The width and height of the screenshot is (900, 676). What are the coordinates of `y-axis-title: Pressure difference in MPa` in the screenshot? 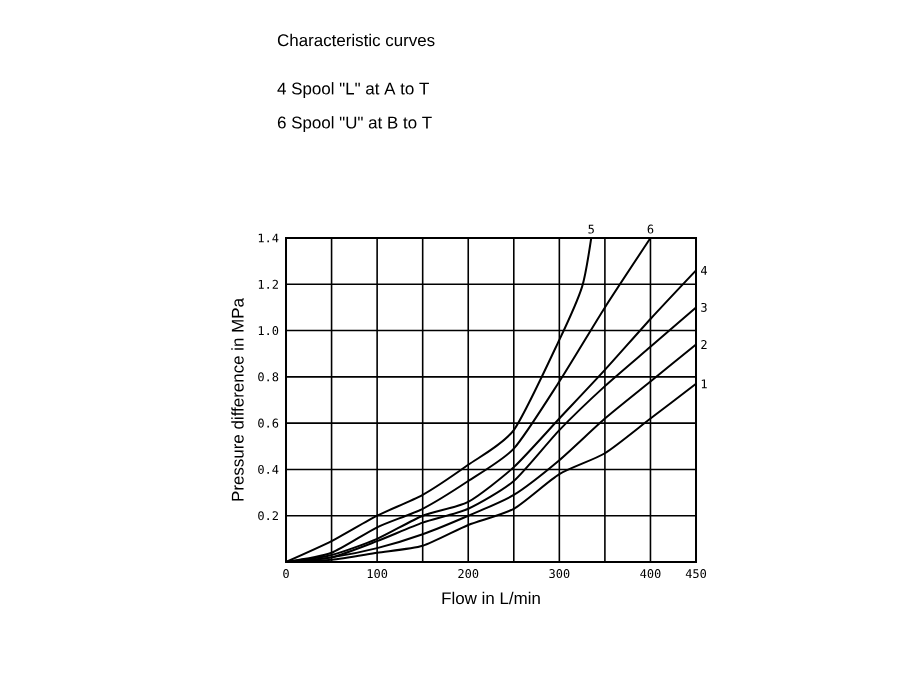 It's located at (237, 399).